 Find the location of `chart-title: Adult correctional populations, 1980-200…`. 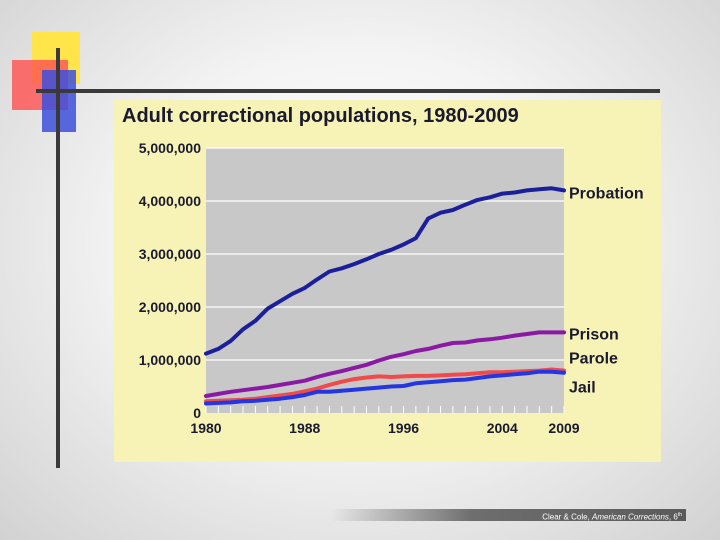

chart-title: Adult correctional populations, 1980-200… is located at coordinates (320, 116).